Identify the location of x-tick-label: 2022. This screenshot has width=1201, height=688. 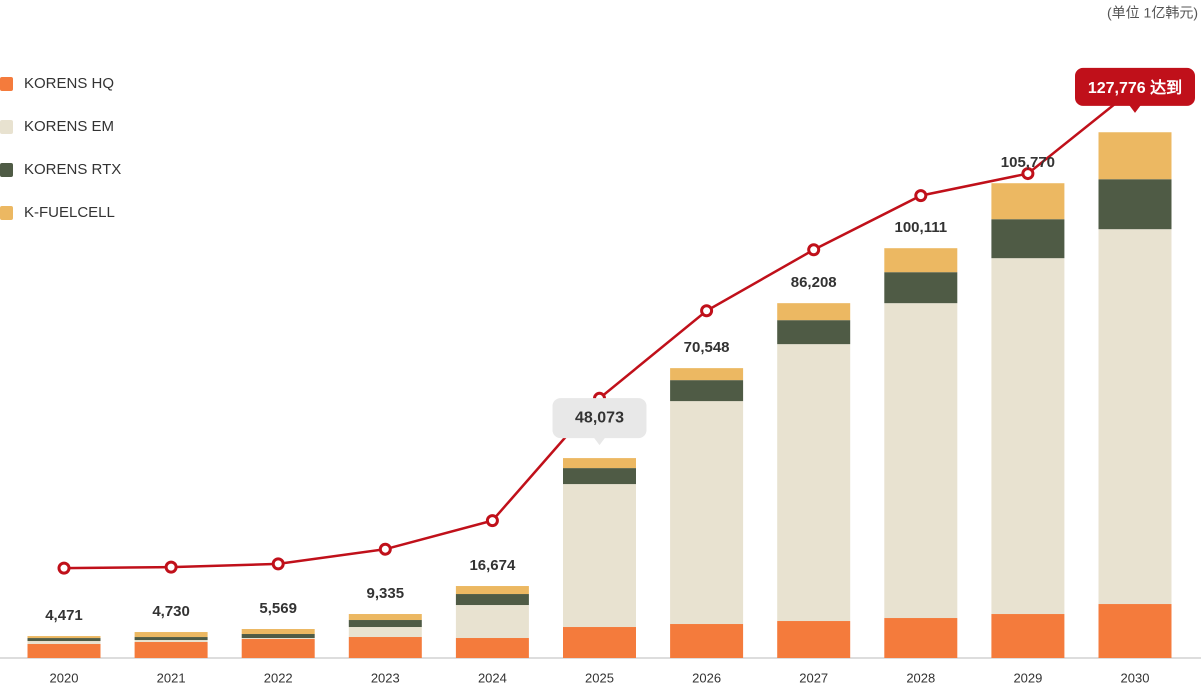
(278, 677).